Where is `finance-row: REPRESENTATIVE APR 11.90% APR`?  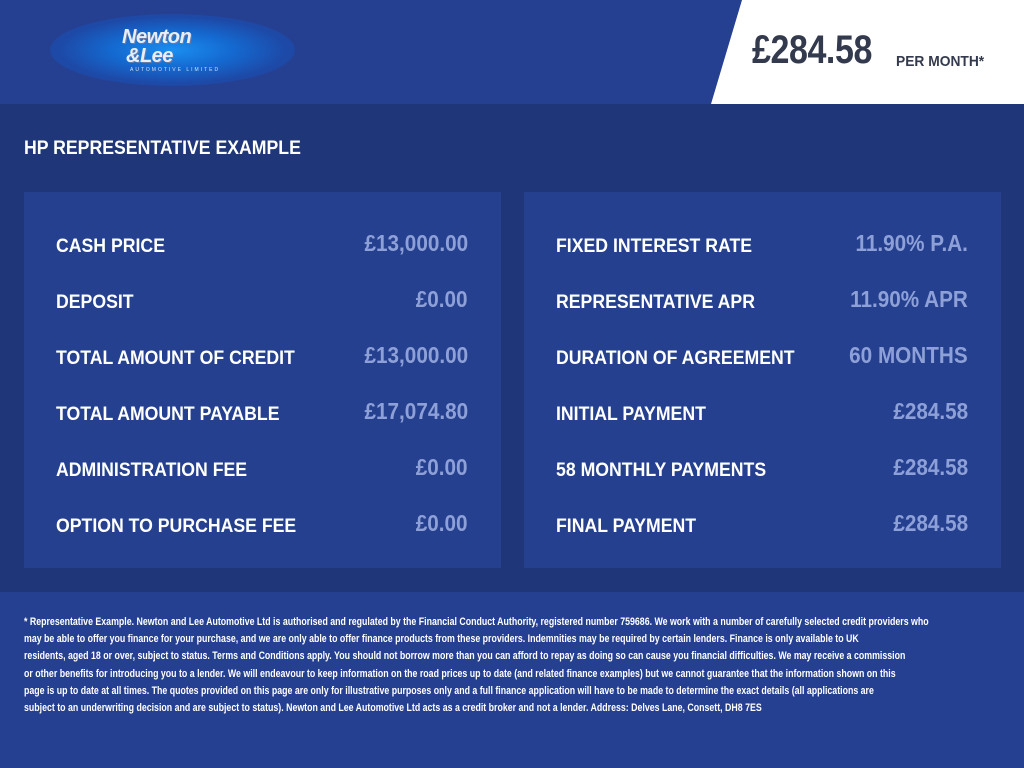
finance-row: REPRESENTATIVE APR 11.90% APR is located at coordinates (762, 301).